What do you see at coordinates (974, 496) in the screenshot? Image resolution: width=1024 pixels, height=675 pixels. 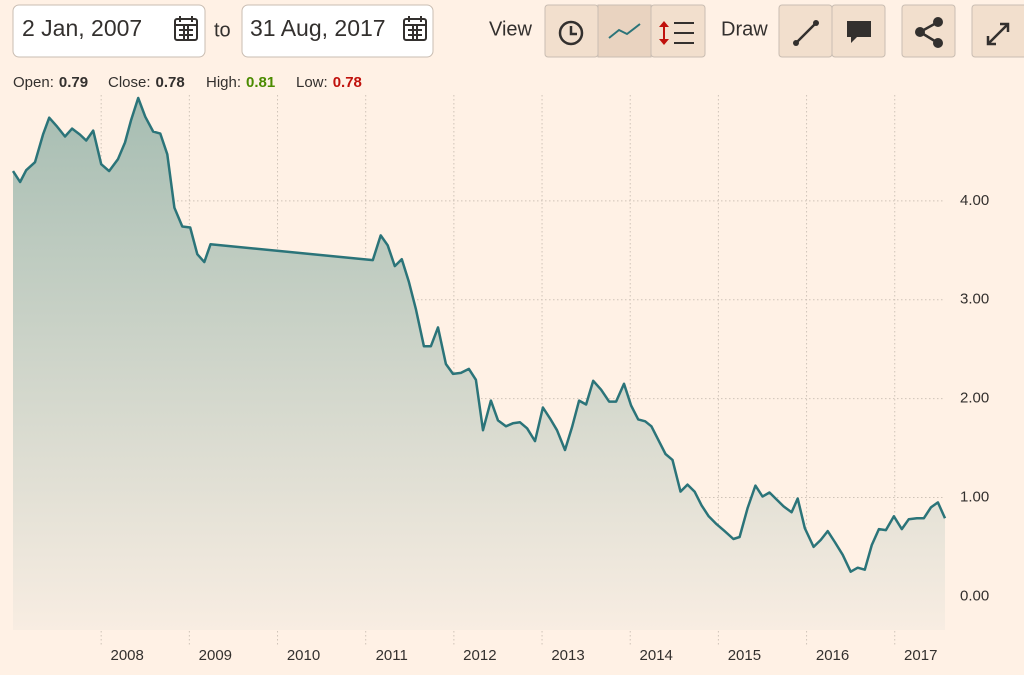 I see `y-tick-label: 1.00` at bounding box center [974, 496].